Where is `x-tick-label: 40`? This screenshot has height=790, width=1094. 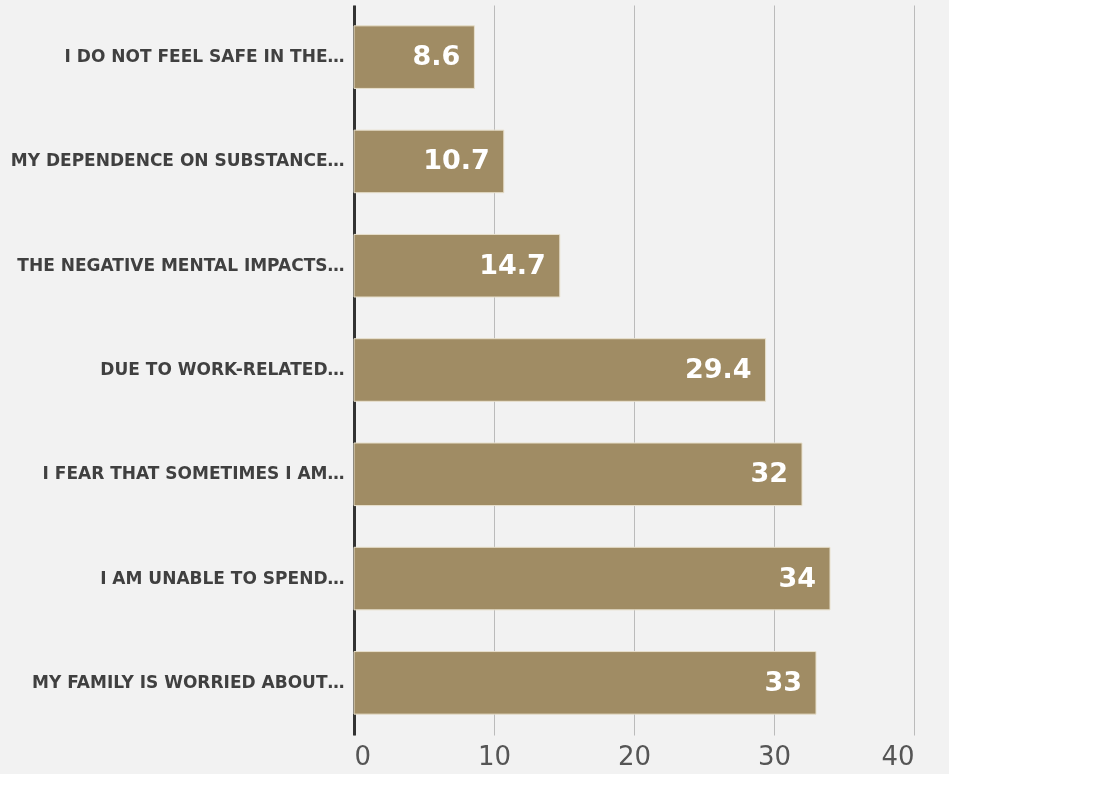 x-tick-label: 40 is located at coordinates (898, 755).